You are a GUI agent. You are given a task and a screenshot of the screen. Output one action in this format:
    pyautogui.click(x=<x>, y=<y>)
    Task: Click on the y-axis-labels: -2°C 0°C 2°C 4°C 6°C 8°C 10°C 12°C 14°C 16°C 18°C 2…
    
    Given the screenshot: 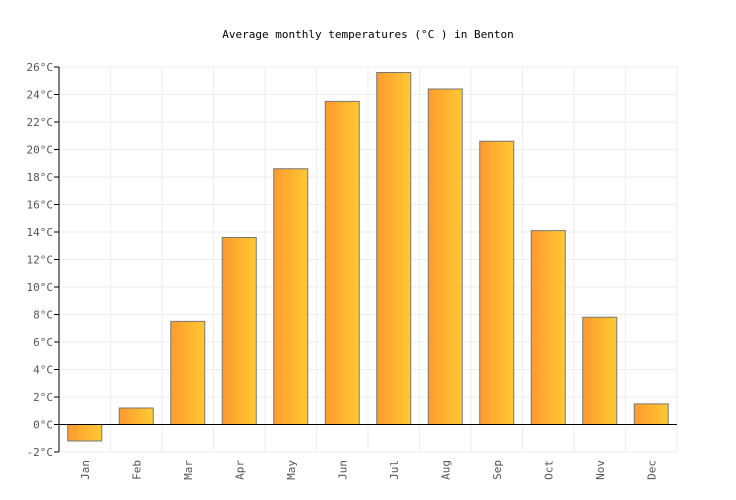 What is the action you would take?
    pyautogui.click(x=40, y=260)
    